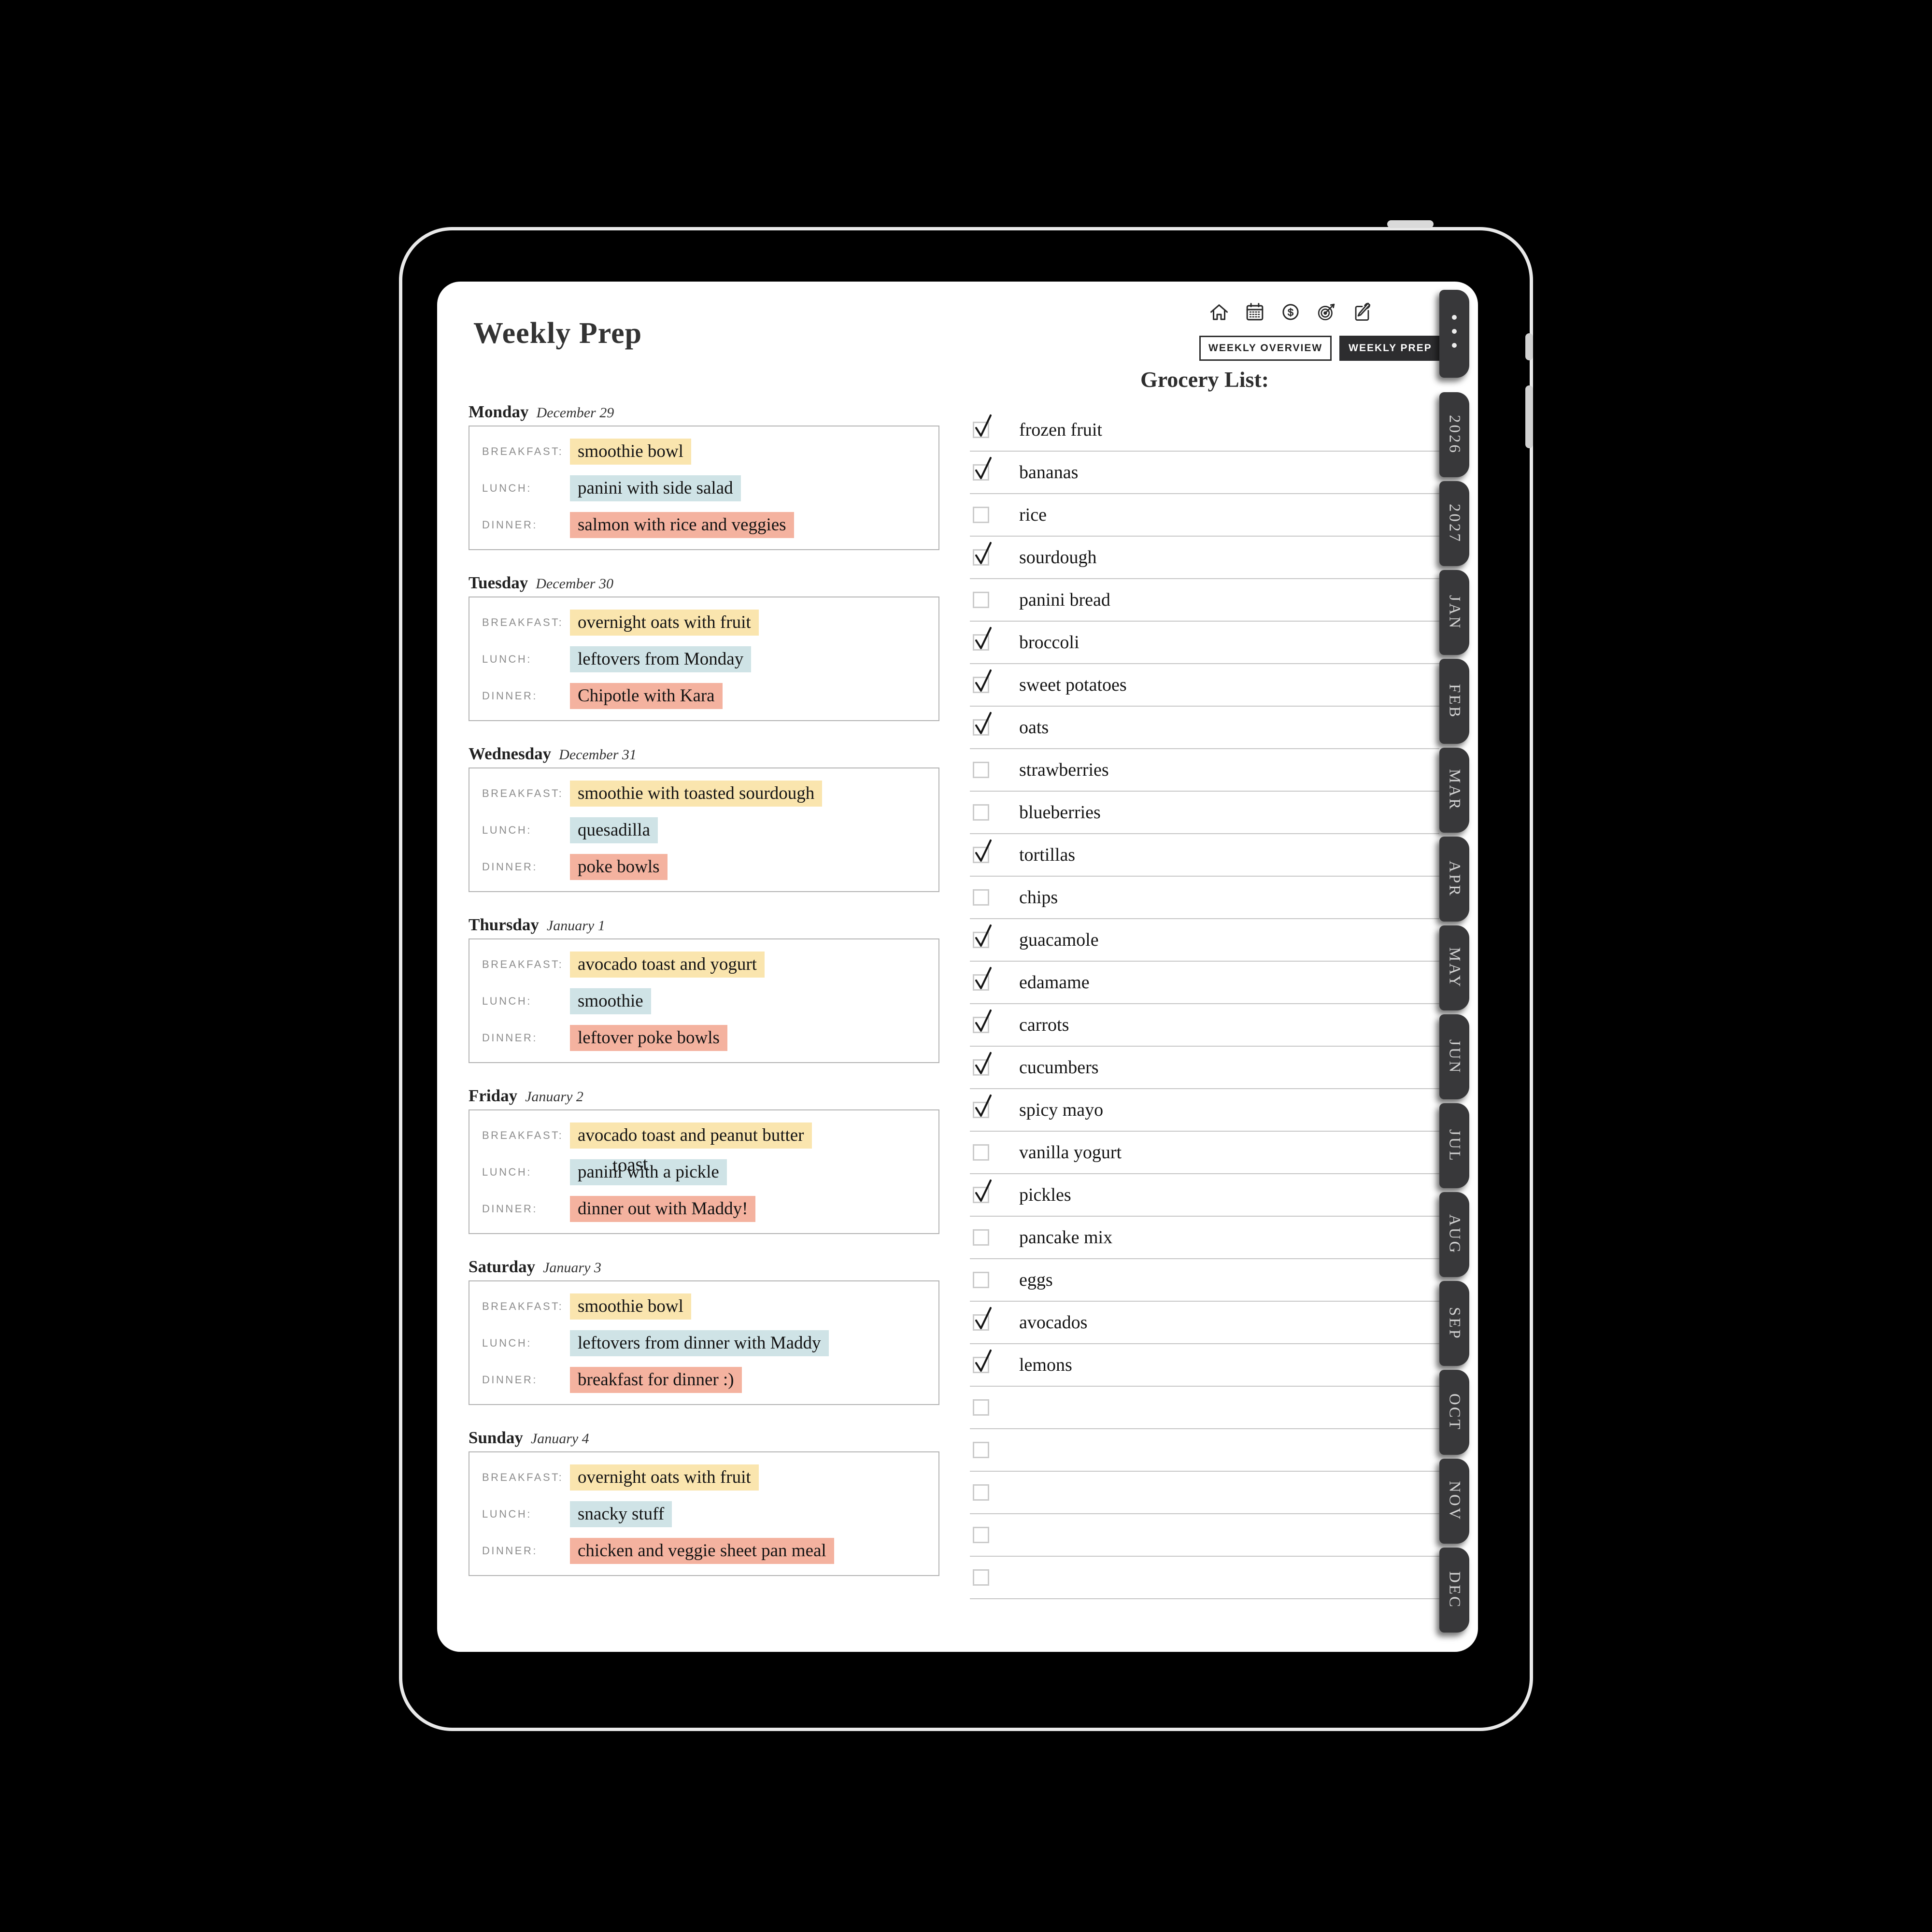 The width and height of the screenshot is (1932, 1932). Describe the element at coordinates (703, 659) in the screenshot. I see `lunch-row: LUNCH: leftovers from Monday` at that location.